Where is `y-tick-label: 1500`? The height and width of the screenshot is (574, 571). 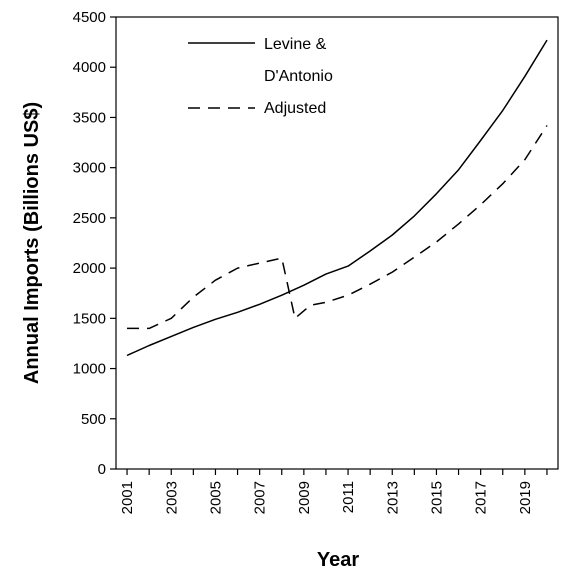
y-tick-label: 1500 is located at coordinates (89, 318).